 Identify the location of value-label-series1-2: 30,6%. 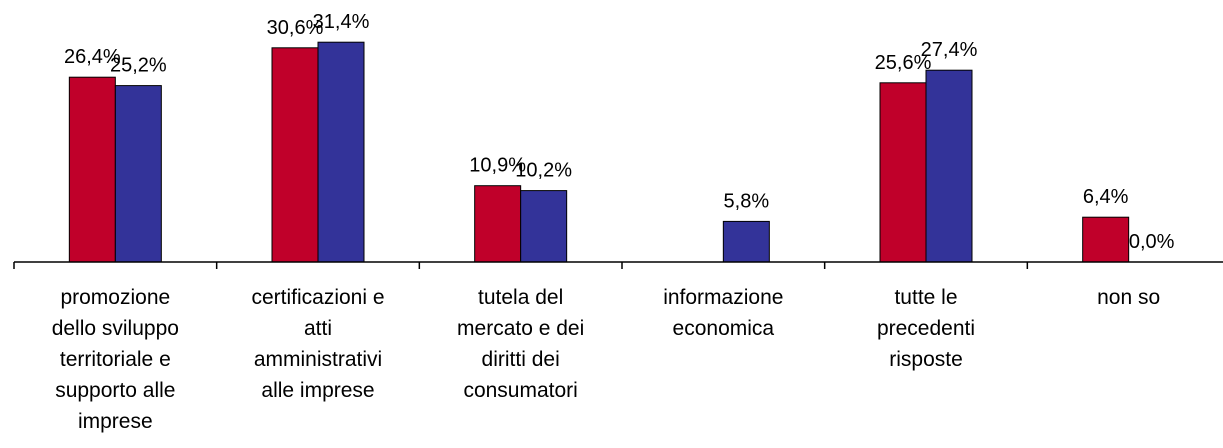
(295, 28).